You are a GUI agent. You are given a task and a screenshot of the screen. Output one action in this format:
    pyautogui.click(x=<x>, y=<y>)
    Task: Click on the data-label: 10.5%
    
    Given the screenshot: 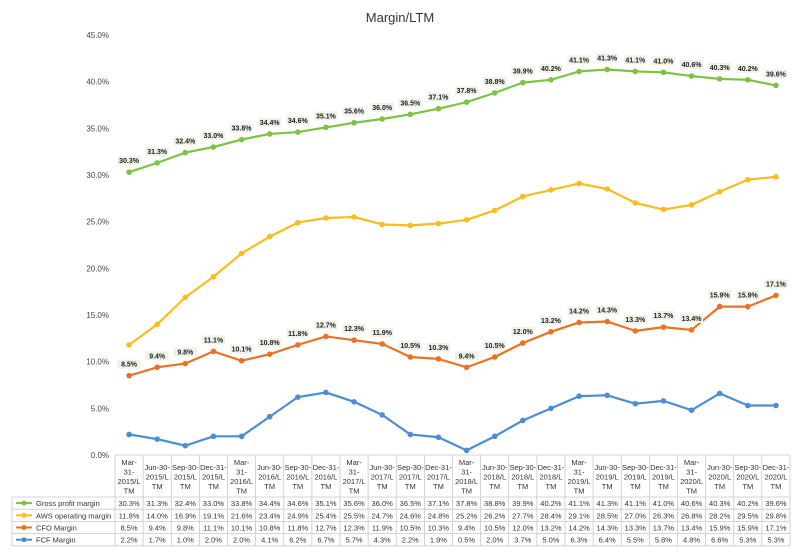 What is the action you would take?
    pyautogui.click(x=495, y=346)
    